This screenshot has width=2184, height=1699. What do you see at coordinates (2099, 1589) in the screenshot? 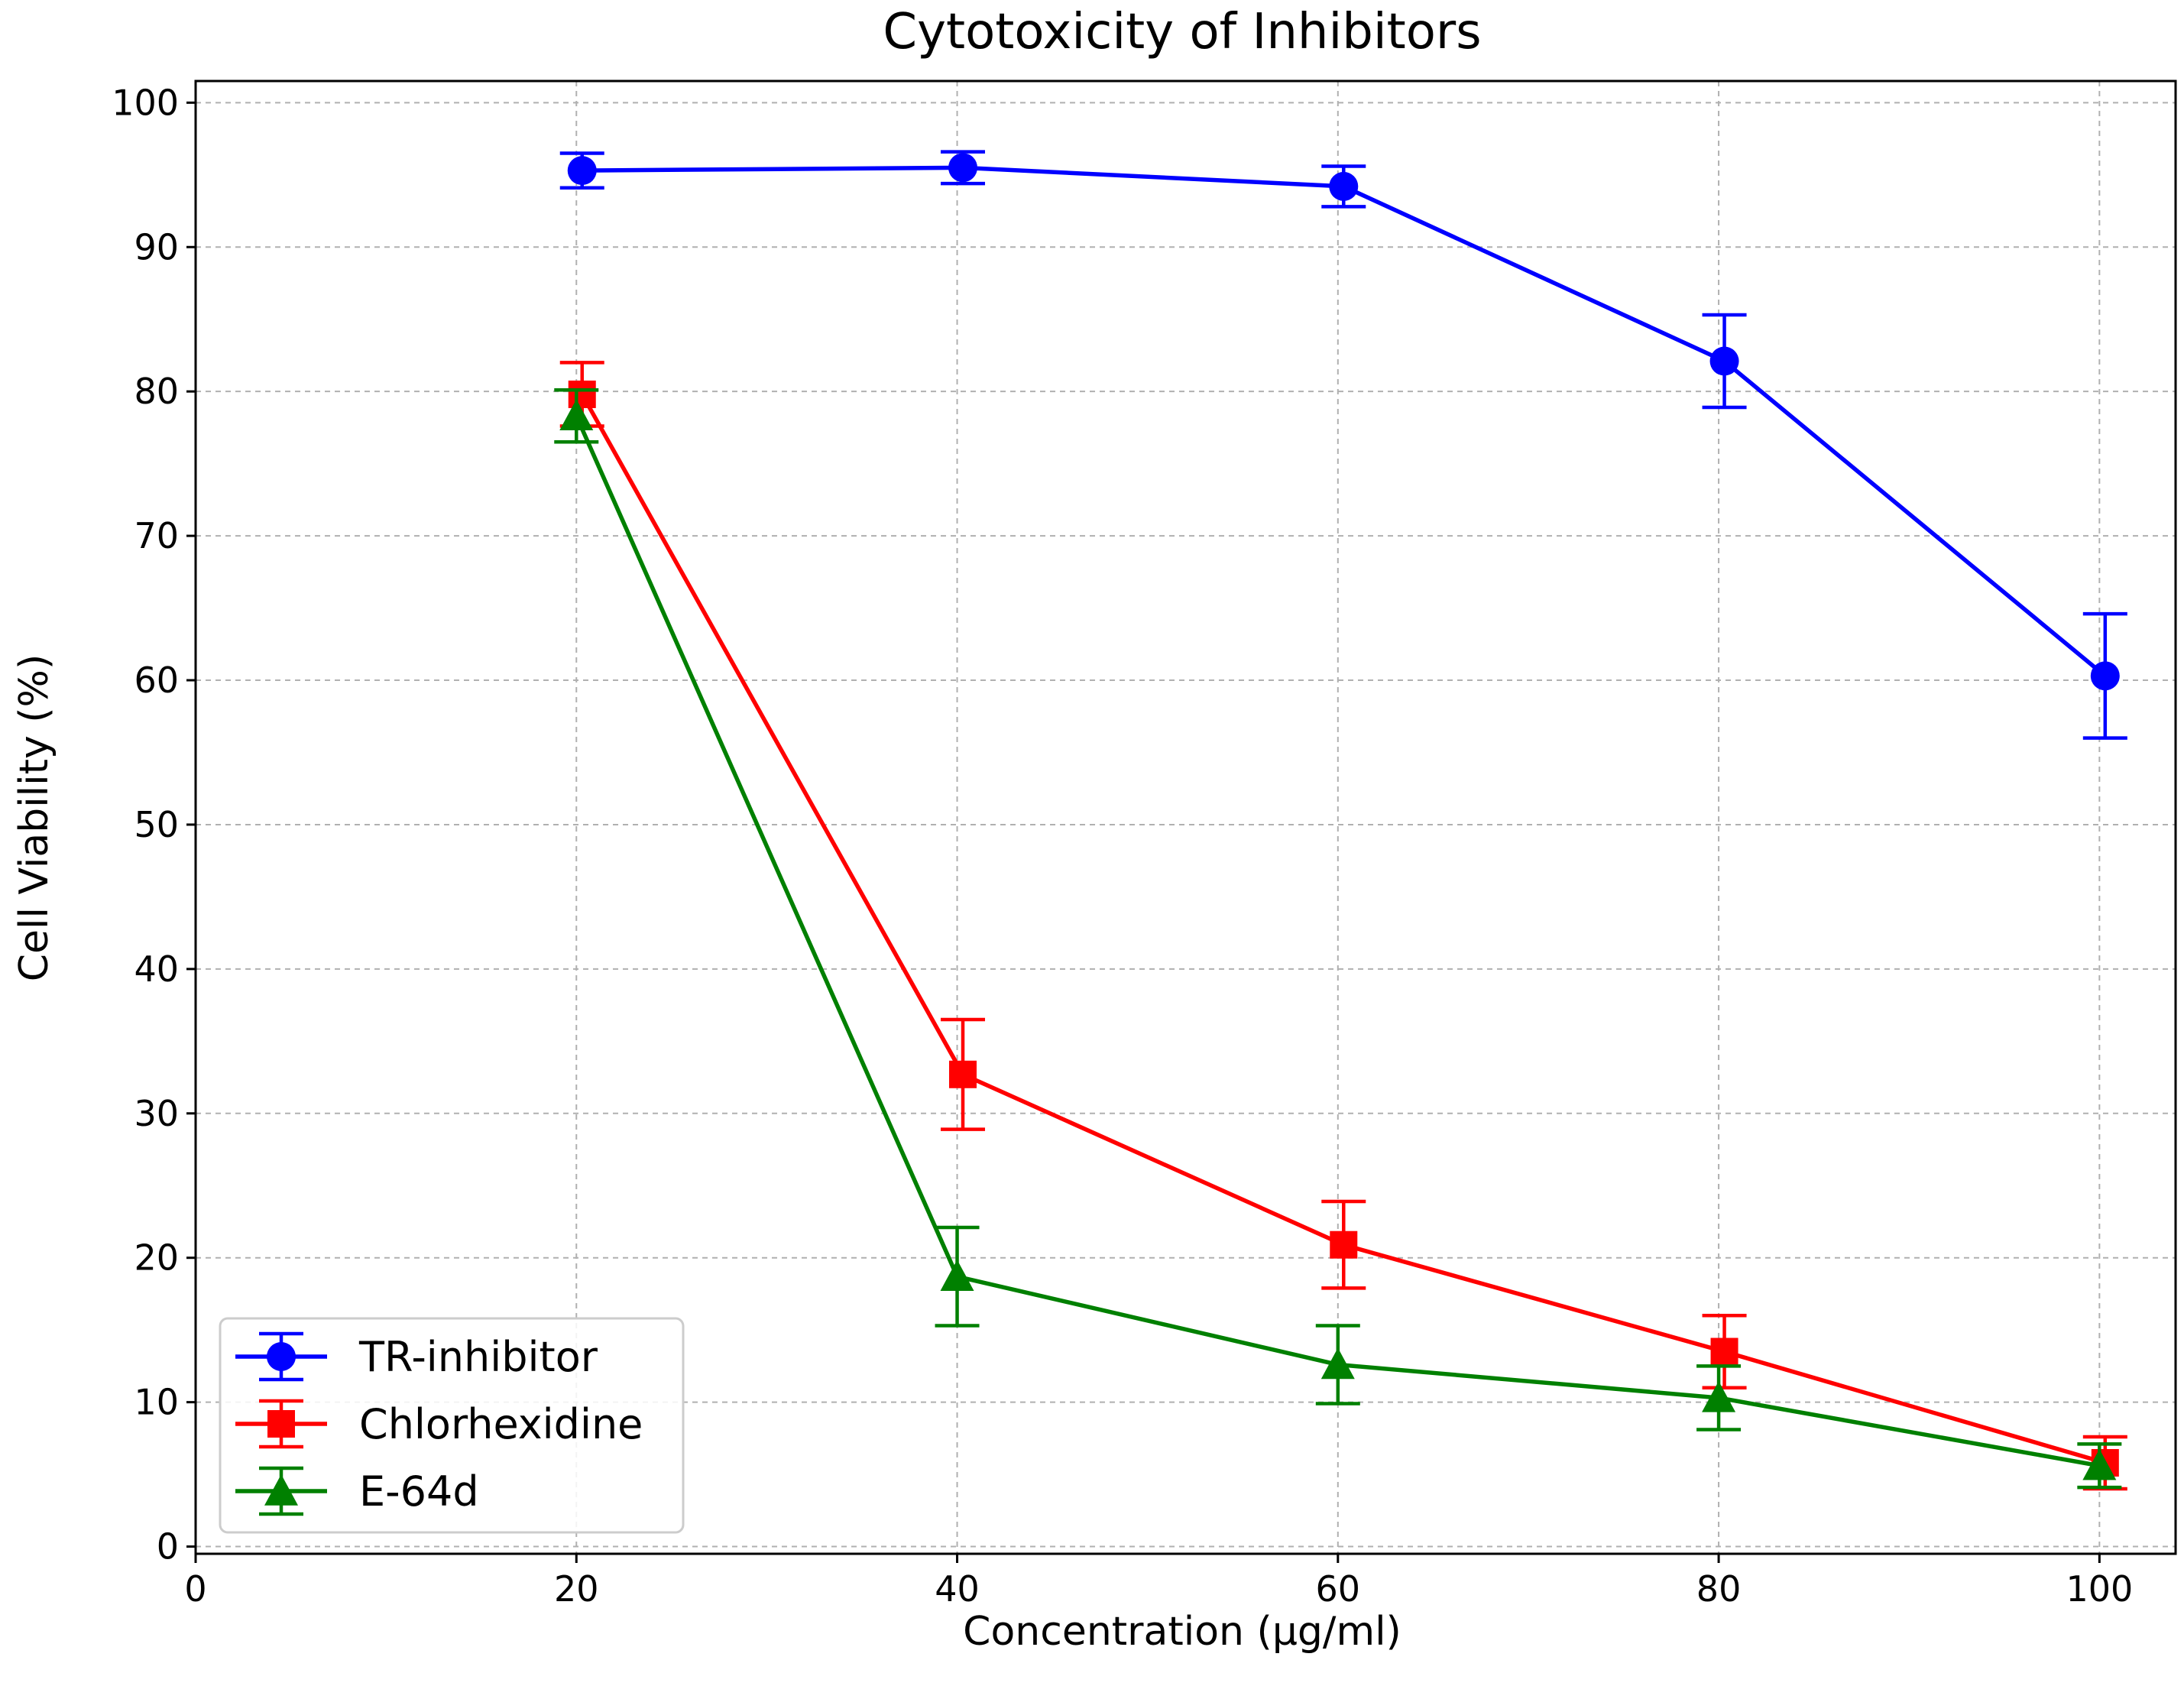
I see `x-tick-label: 100` at bounding box center [2099, 1589].